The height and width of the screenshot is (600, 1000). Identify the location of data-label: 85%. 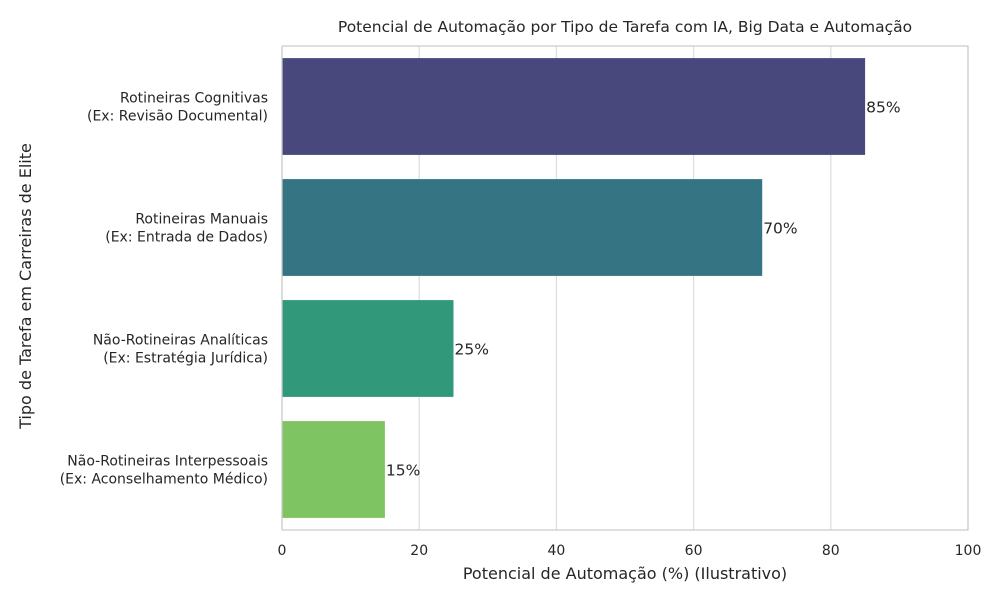
(883, 108).